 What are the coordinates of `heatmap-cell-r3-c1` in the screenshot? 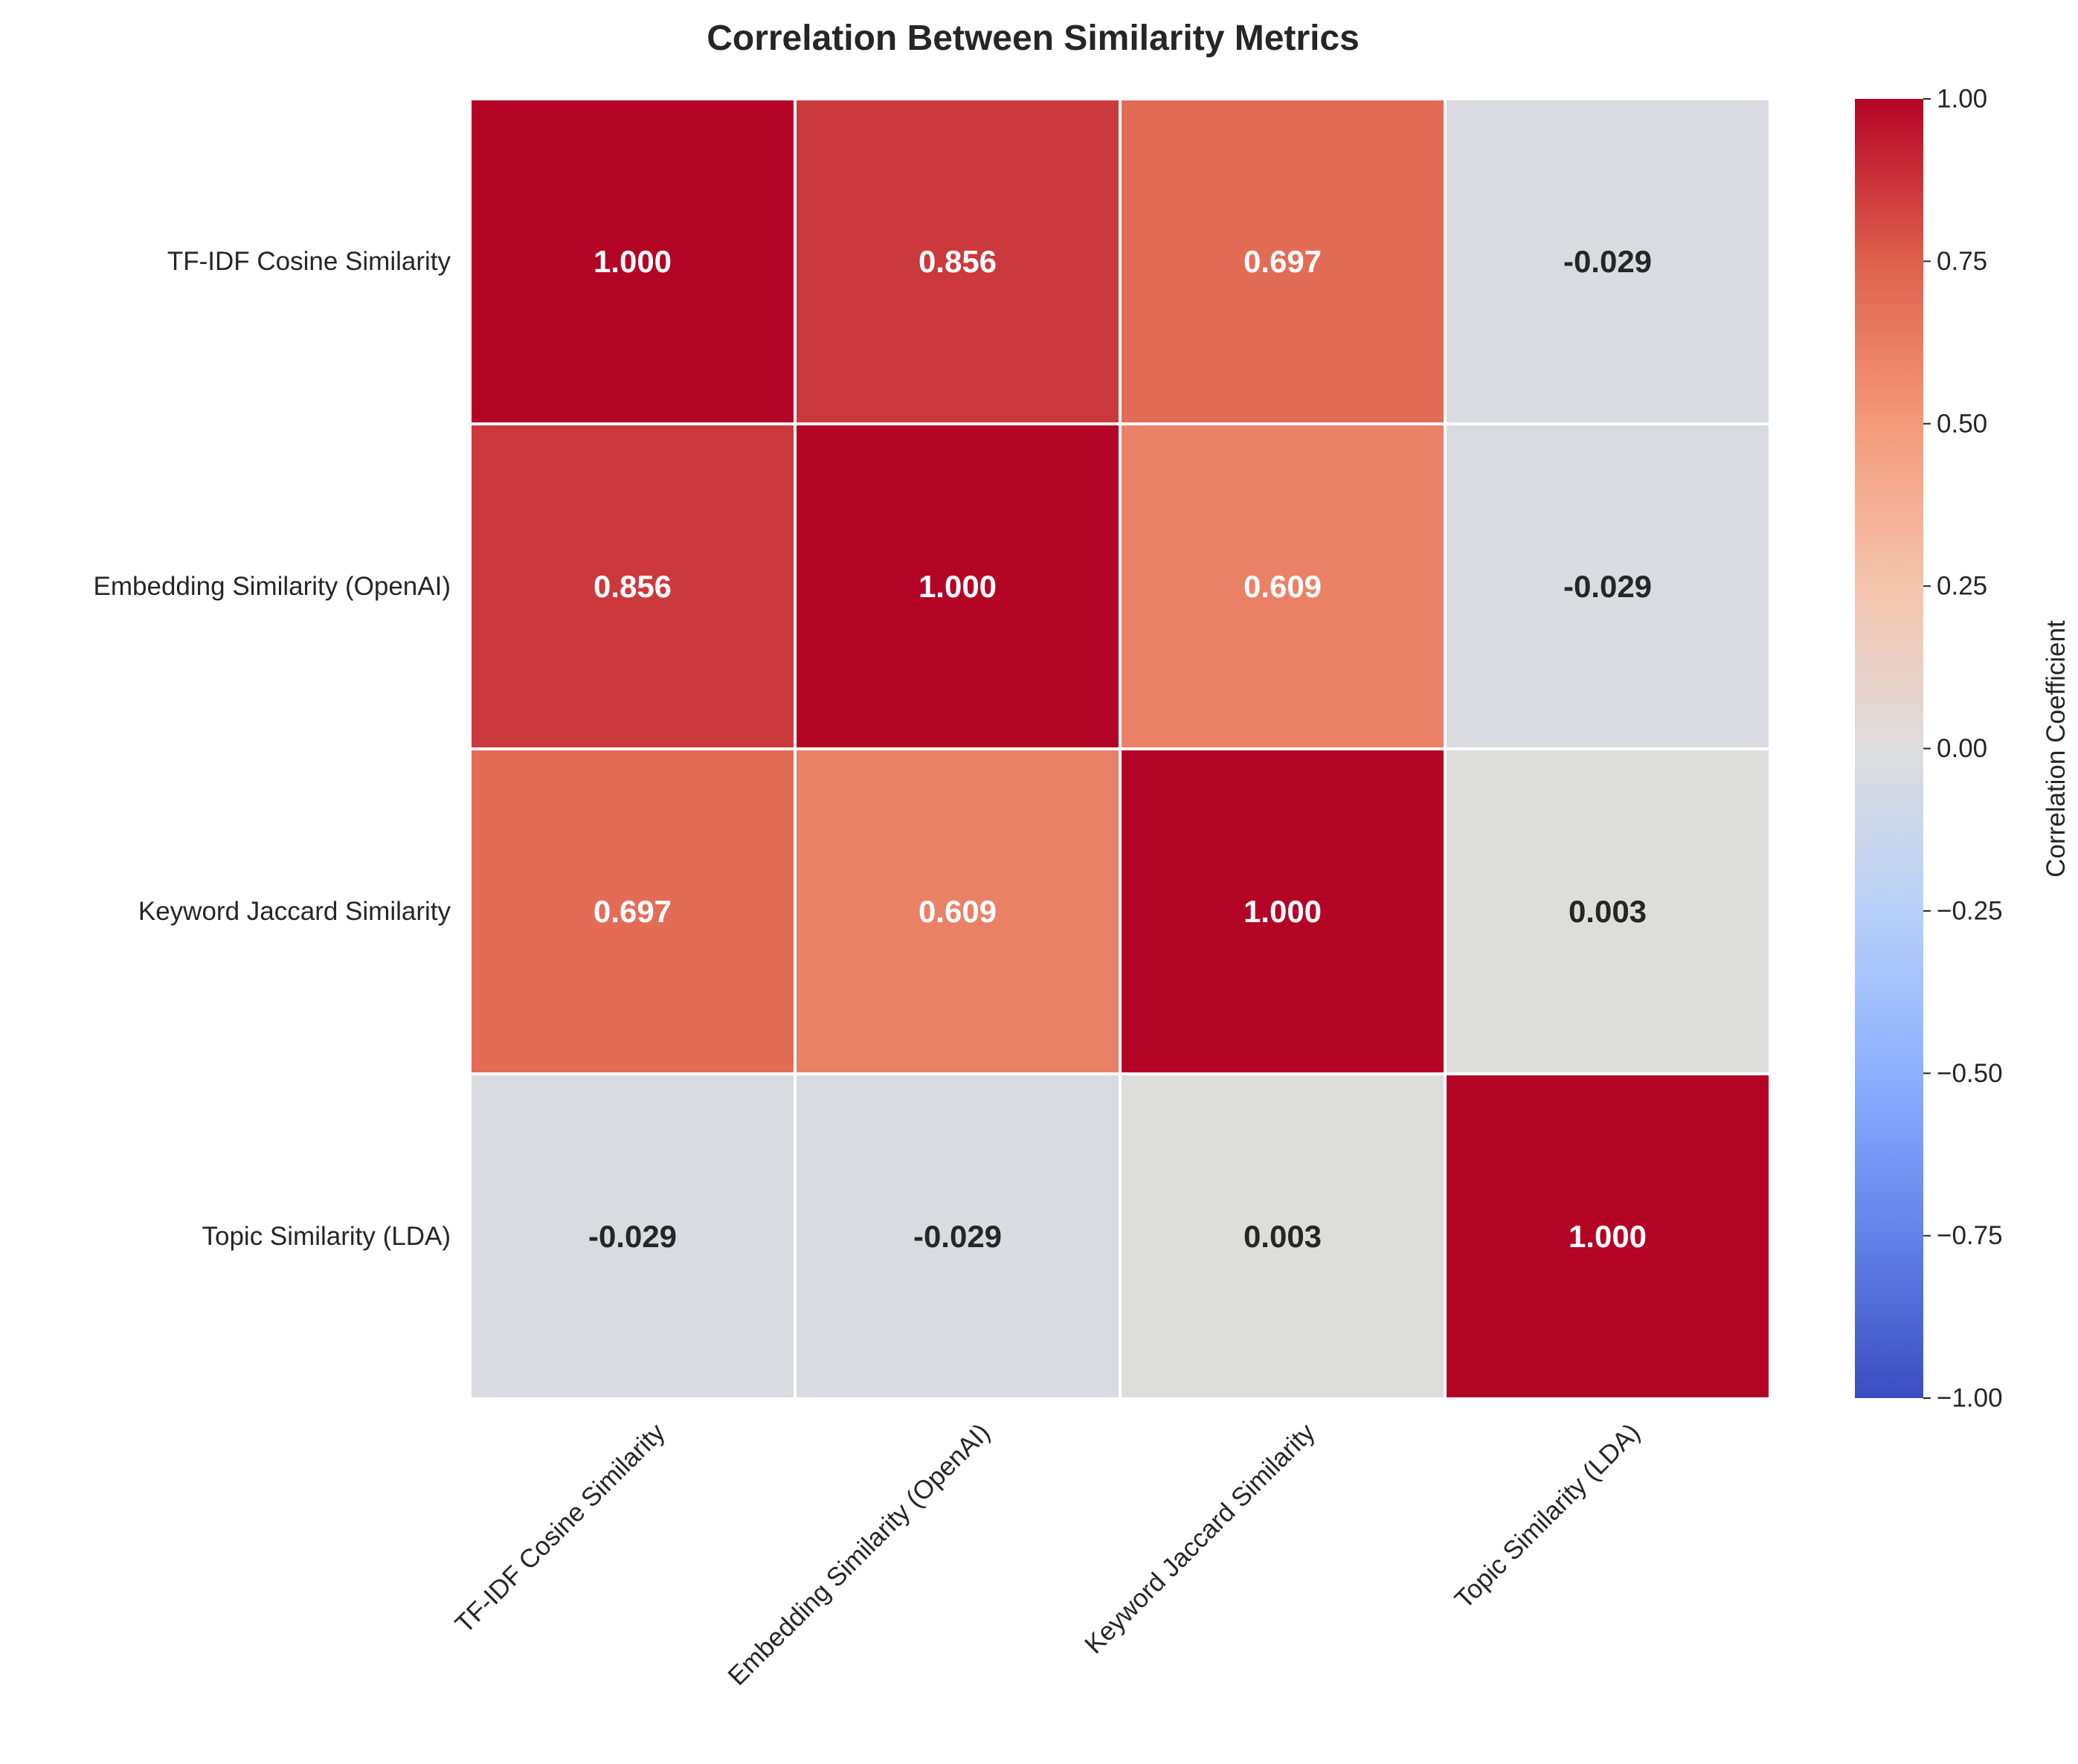 It's located at (958, 1236).